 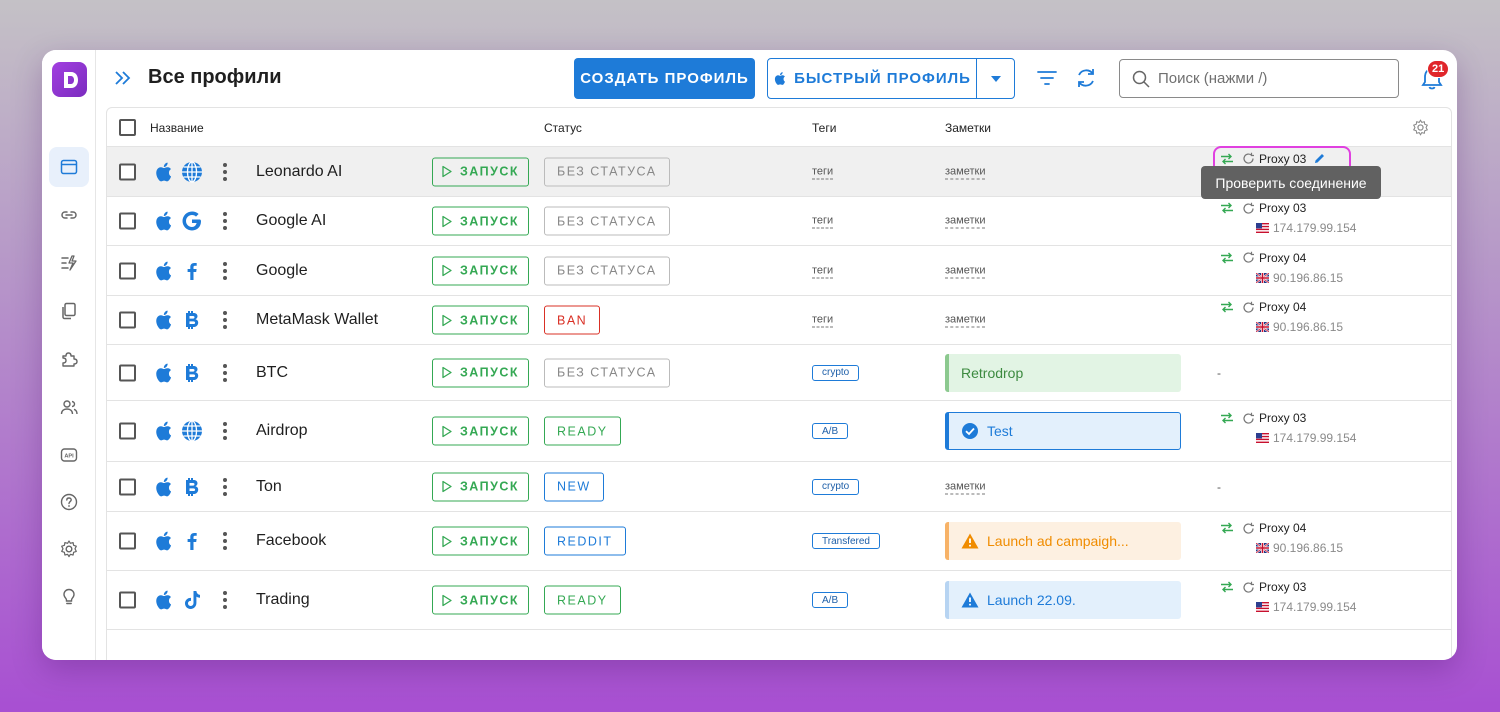 I want to click on table-row: BTC ЗАПУСК БЕЗ СТАТУСА crypto Retrodrop -, so click(x=779, y=373).